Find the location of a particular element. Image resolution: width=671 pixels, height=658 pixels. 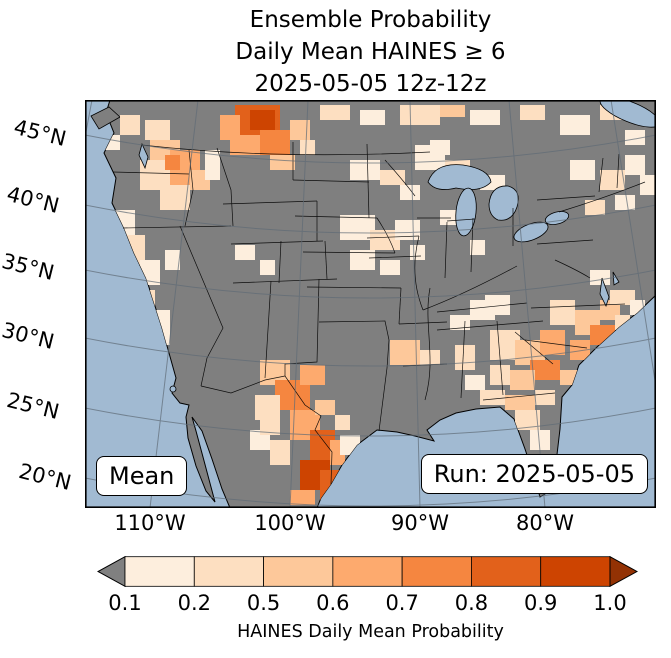

lake-michigan is located at coordinates (466, 212).